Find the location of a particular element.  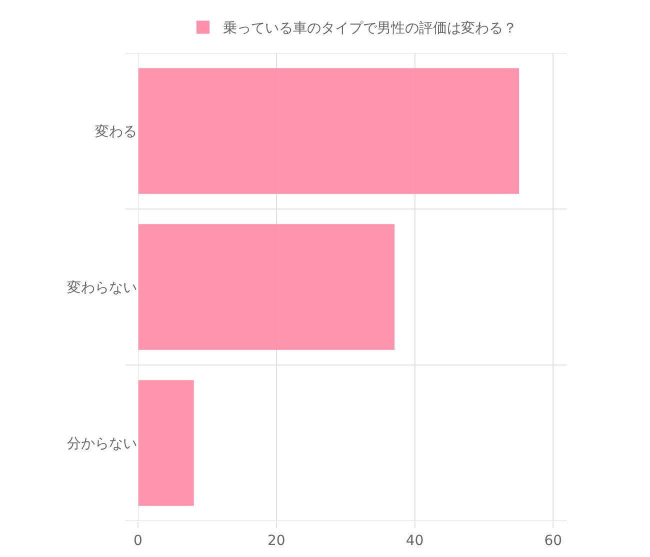

x-tick-label: 0 is located at coordinates (138, 540).